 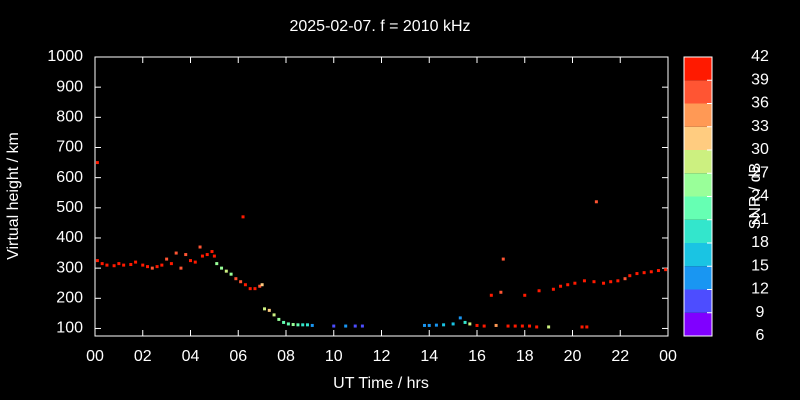 What do you see at coordinates (286, 356) in the screenshot?
I see `x-tick-label: 08` at bounding box center [286, 356].